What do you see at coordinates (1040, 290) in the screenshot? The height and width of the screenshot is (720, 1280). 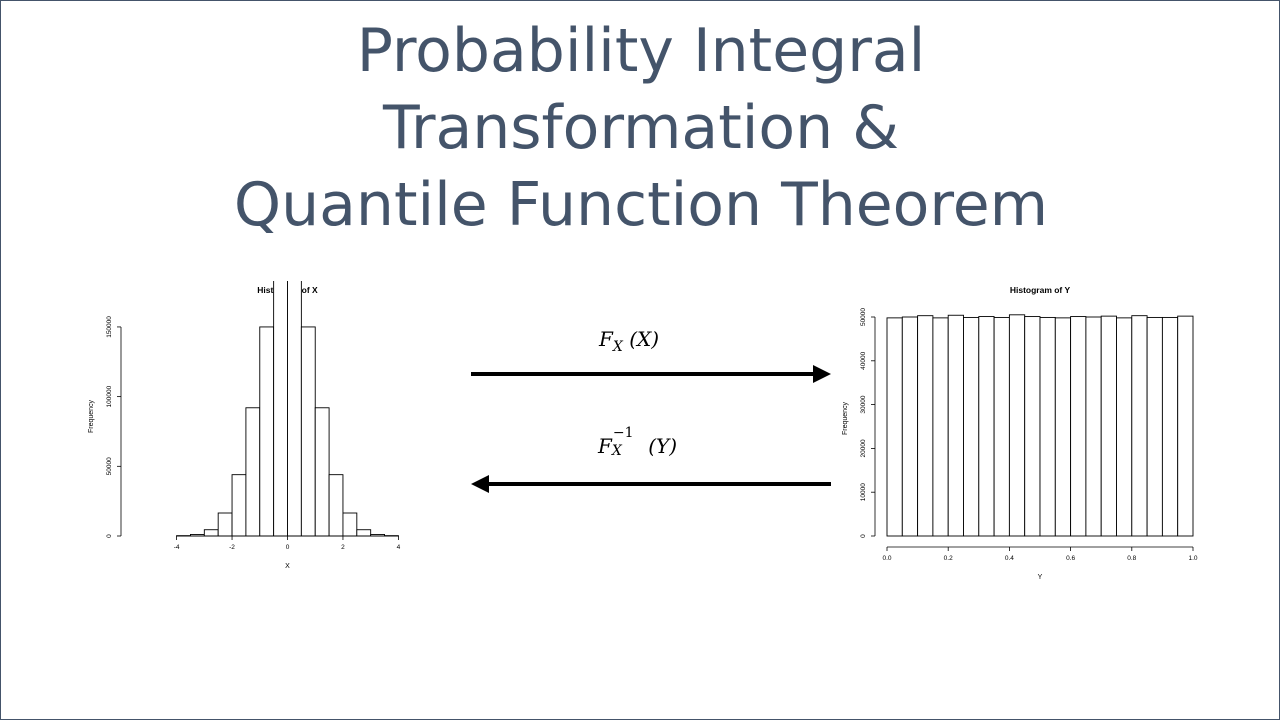 I see `chart-y-title: Histogram of Y` at bounding box center [1040, 290].